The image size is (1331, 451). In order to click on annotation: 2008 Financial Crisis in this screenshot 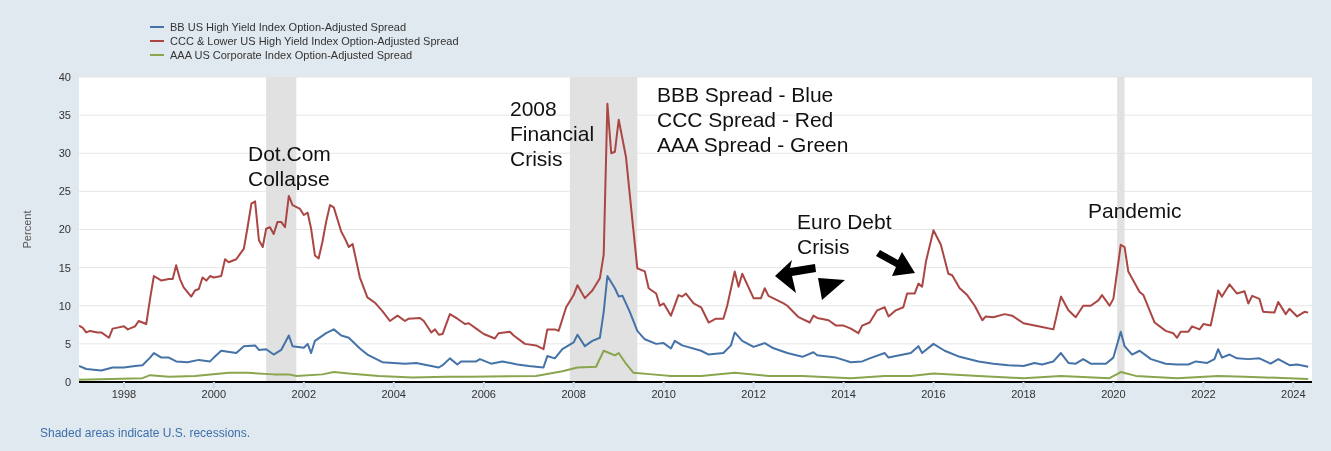, I will do `click(552, 133)`.